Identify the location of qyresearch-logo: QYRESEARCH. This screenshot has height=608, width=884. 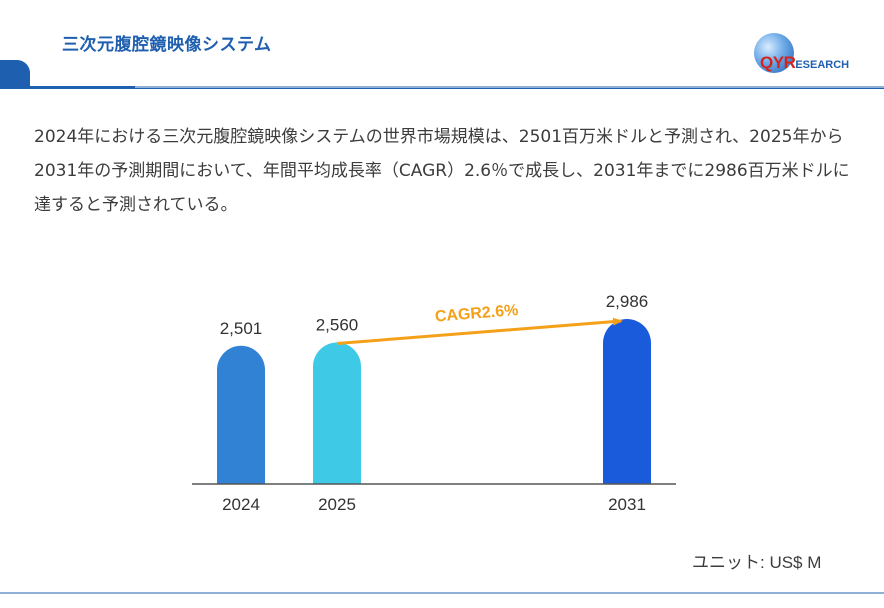
(810, 55).